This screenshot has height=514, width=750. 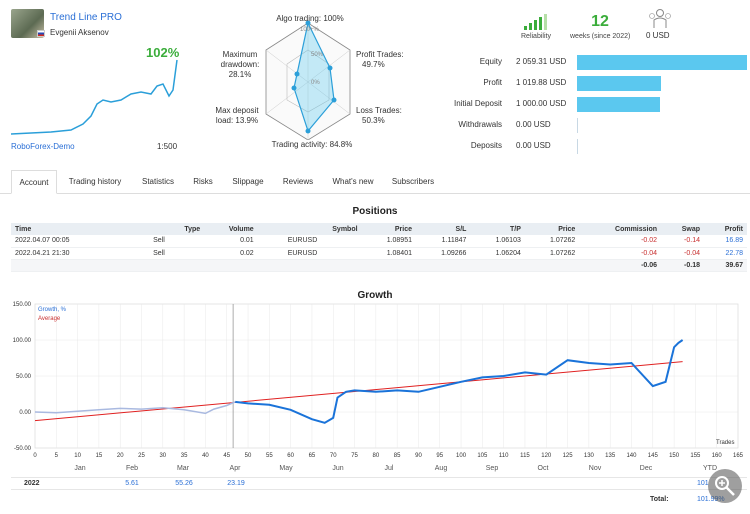 What do you see at coordinates (541, 103) in the screenshot?
I see `balance-value: 1 000.00 USD` at bounding box center [541, 103].